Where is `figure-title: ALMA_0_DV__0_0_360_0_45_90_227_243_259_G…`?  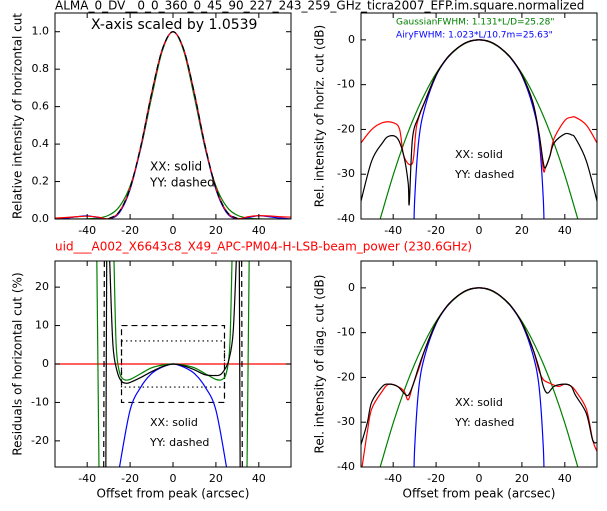 figure-title: ALMA_0_DV__0_0_360_0_45_90_227_243_259_G… is located at coordinates (319, 6).